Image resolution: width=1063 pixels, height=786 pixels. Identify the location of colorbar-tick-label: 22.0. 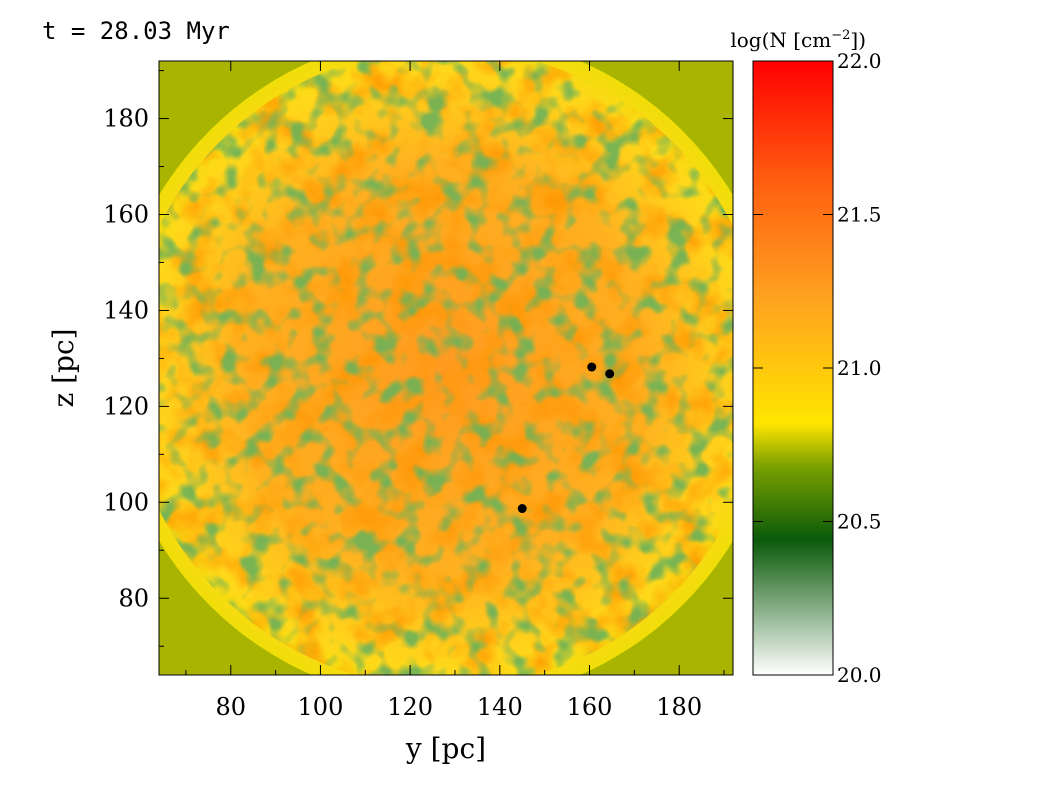
(859, 61).